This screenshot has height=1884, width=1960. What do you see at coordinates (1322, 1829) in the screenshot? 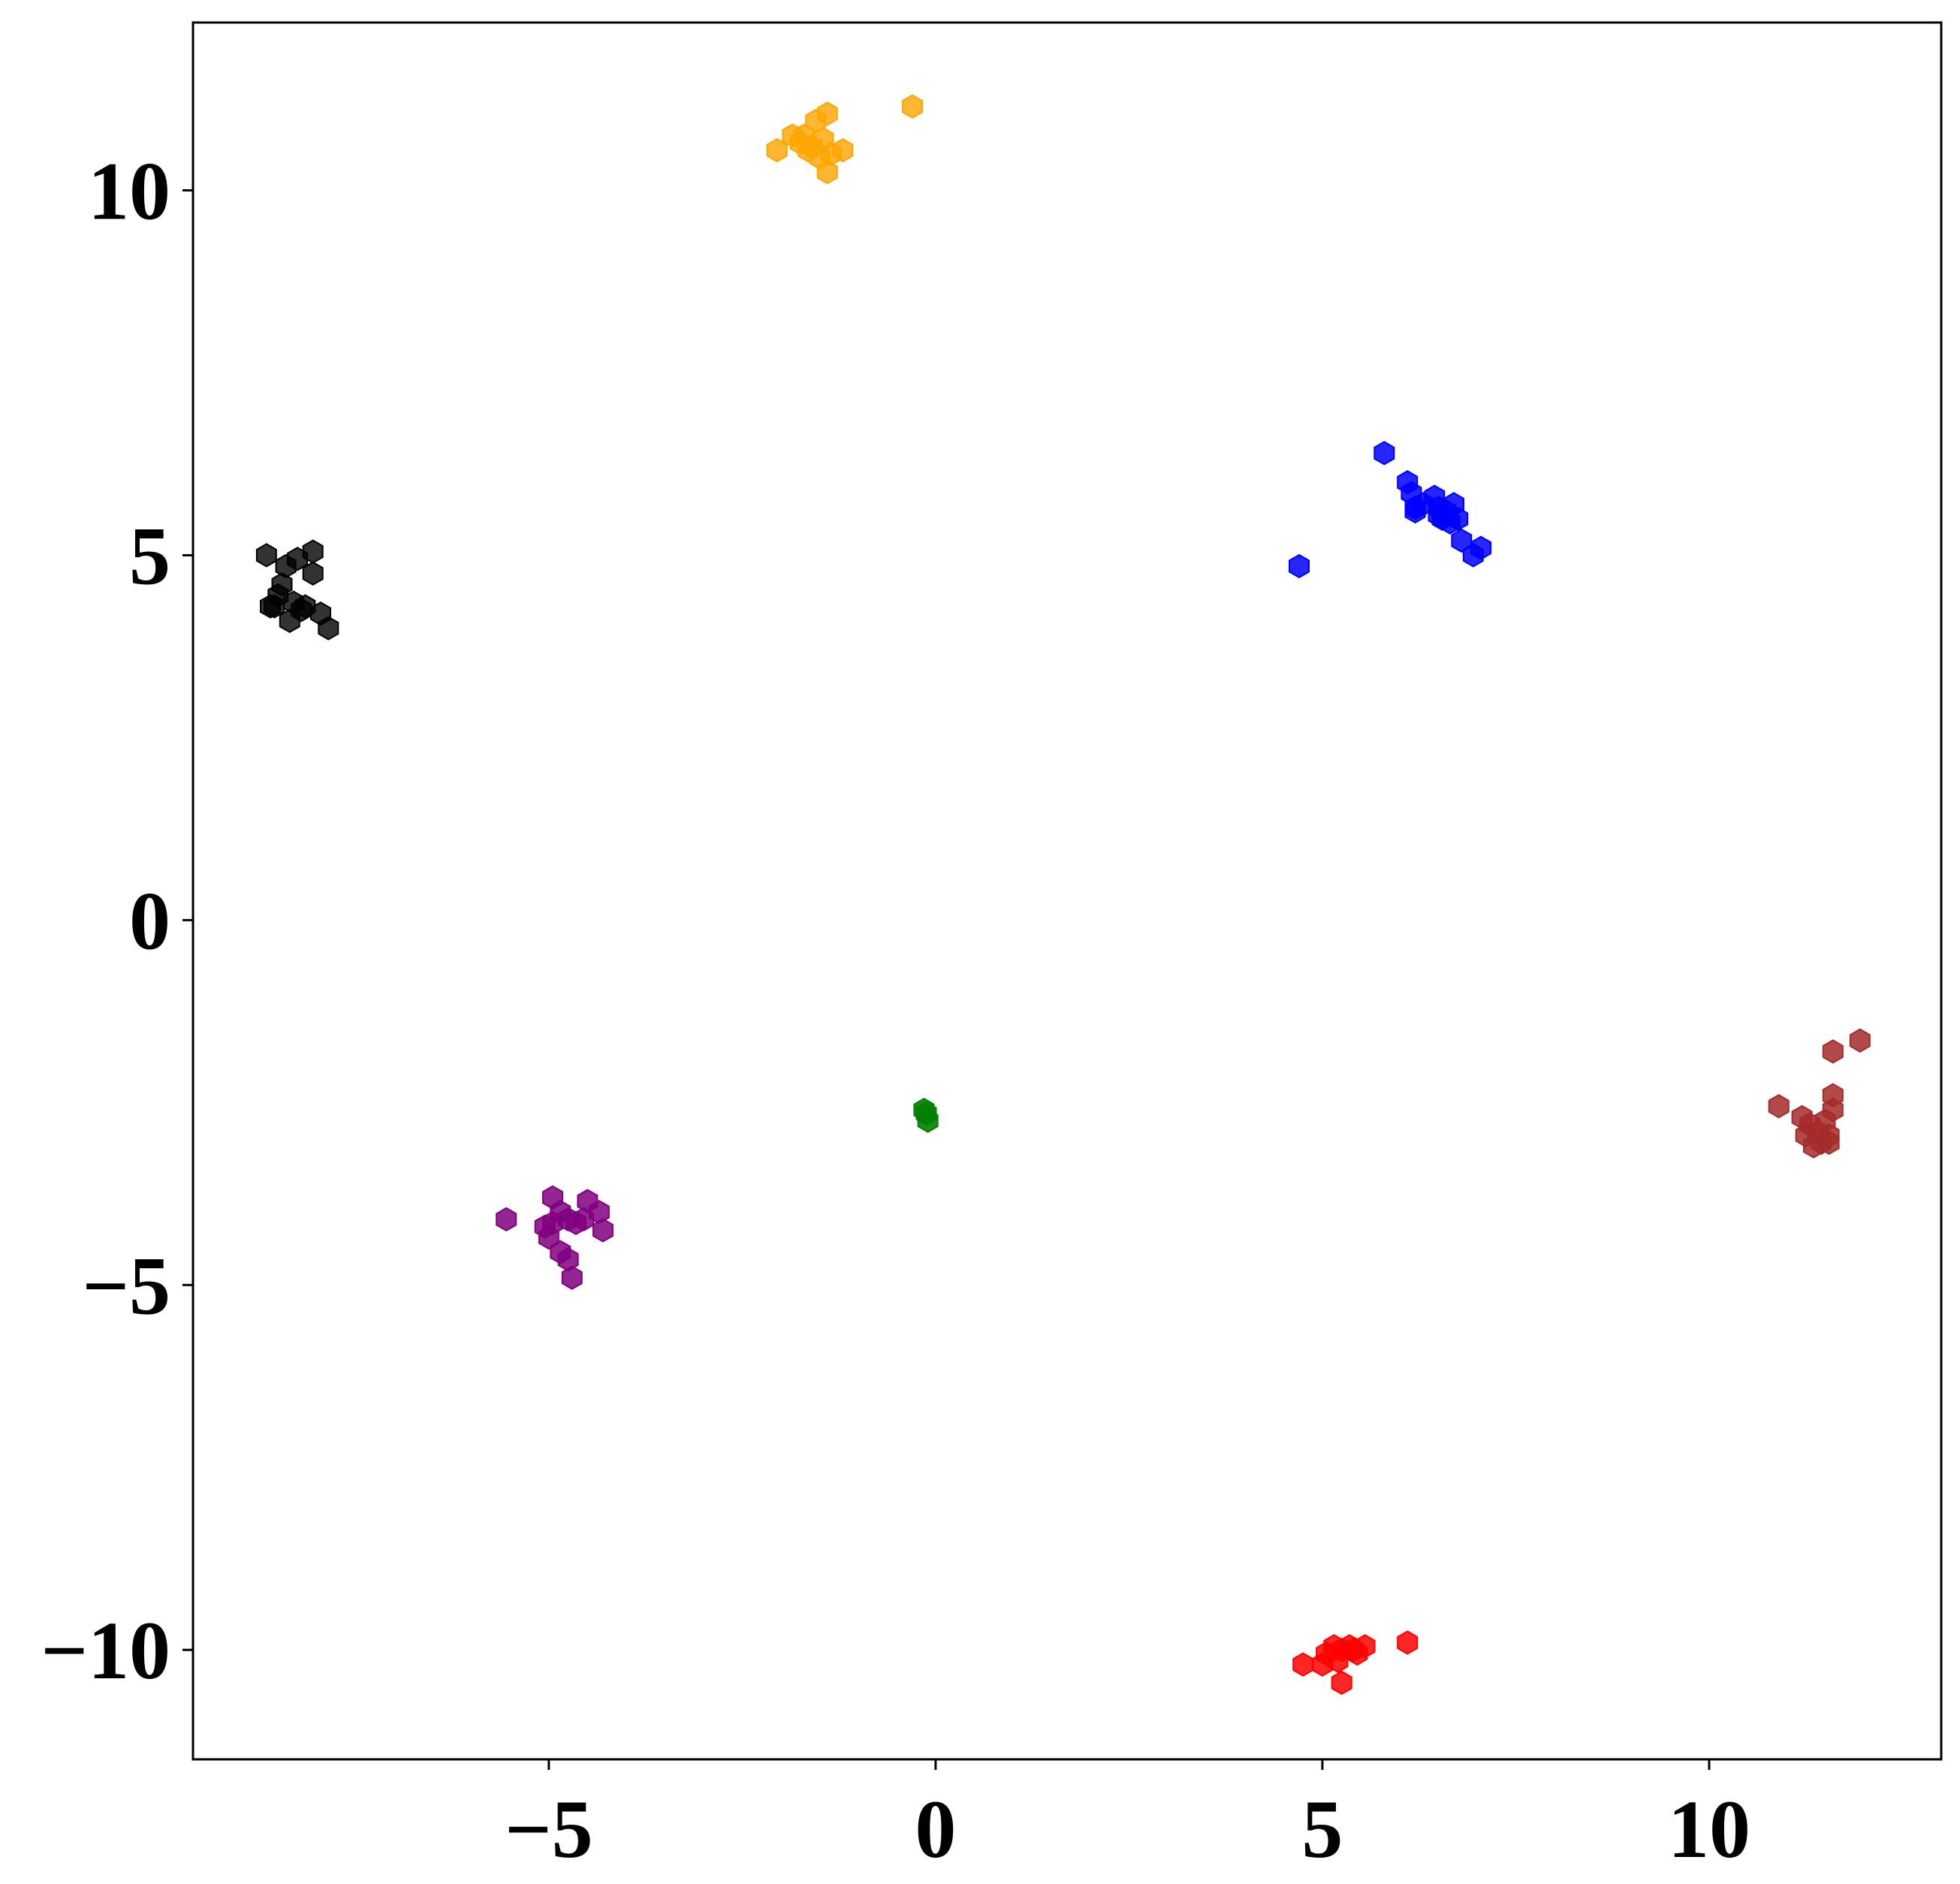
I see `x-tick-label: 5` at bounding box center [1322, 1829].